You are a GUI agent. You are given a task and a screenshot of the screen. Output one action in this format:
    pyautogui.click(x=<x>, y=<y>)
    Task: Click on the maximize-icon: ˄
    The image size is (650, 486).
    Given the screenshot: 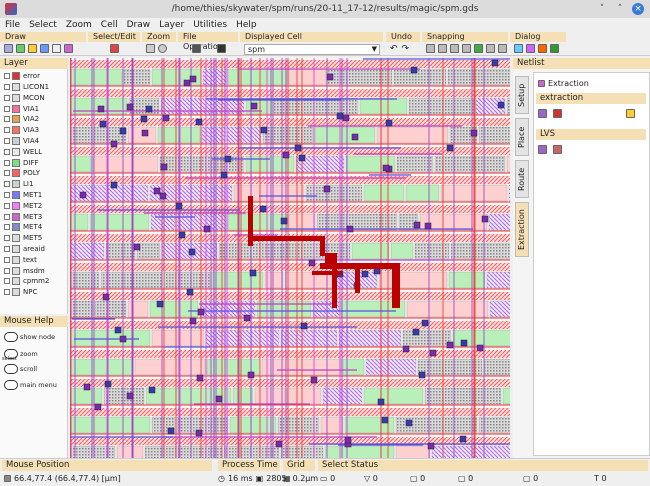 What is the action you would take?
    pyautogui.click(x=620, y=9)
    